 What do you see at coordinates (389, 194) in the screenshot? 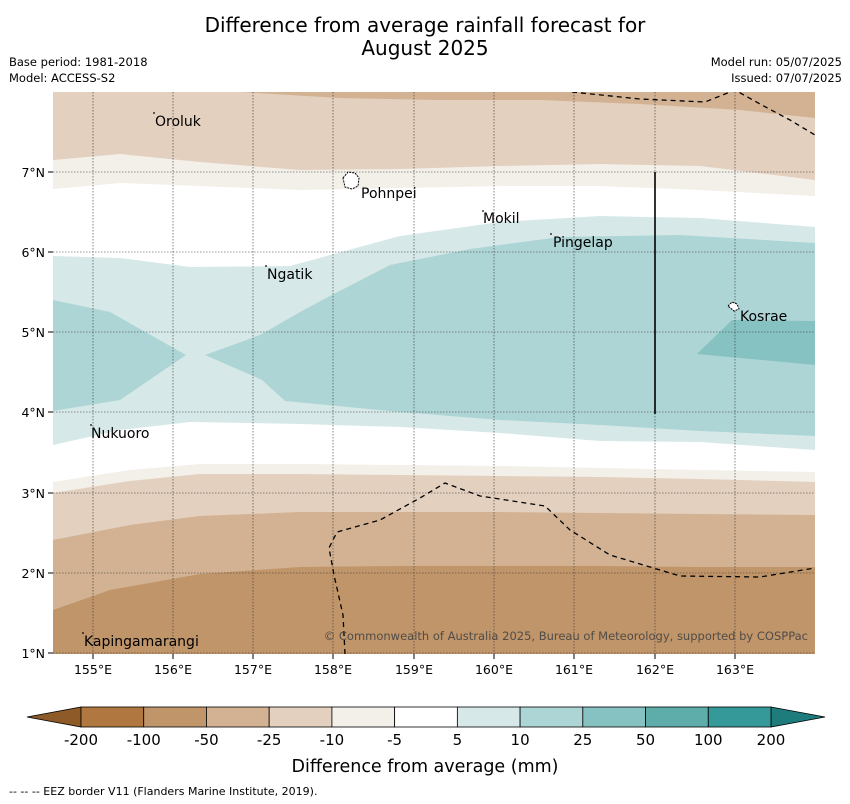
I see `place-label-pohnpei: Pohnpei` at bounding box center [389, 194].